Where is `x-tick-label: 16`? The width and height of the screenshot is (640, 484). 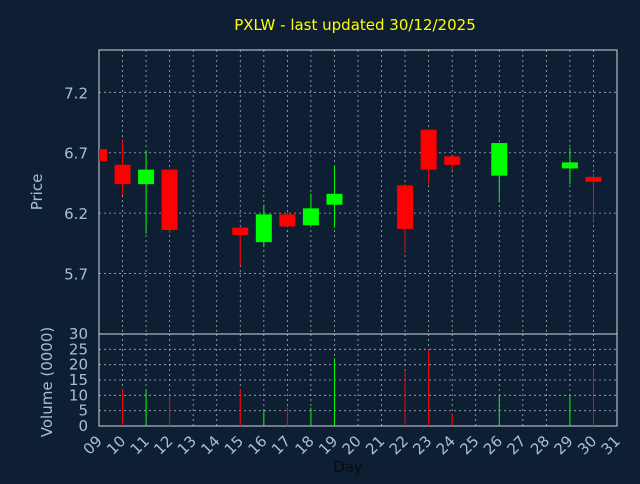 x-tick-label: 16 is located at coordinates (257, 445).